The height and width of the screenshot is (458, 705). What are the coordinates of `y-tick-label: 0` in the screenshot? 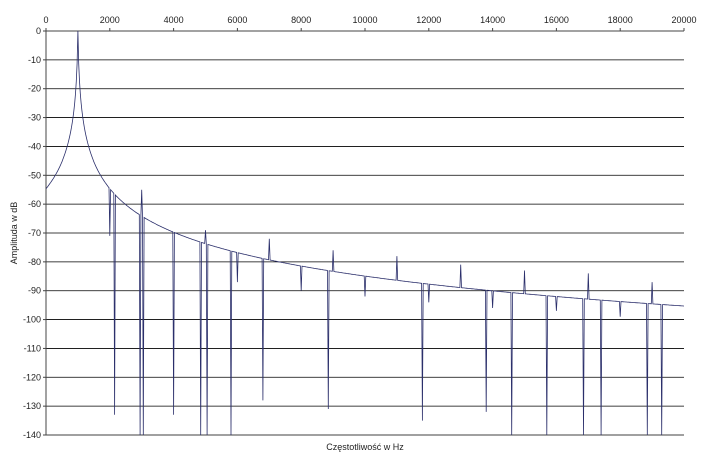 It's located at (38, 31).